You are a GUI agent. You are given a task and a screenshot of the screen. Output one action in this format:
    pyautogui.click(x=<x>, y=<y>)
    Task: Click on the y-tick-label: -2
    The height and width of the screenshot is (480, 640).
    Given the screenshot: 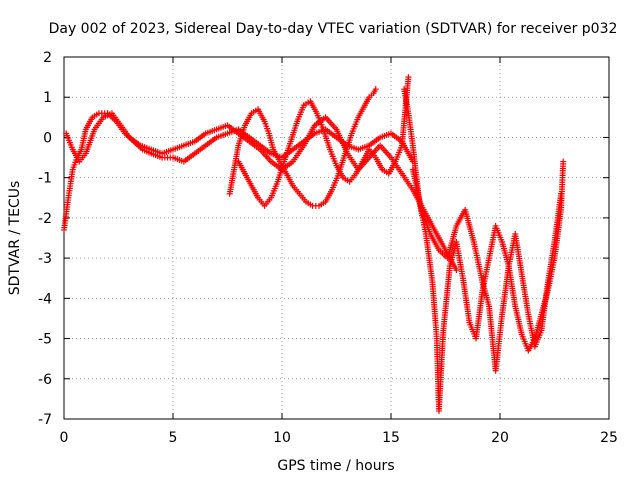 What is the action you would take?
    pyautogui.click(x=45, y=219)
    